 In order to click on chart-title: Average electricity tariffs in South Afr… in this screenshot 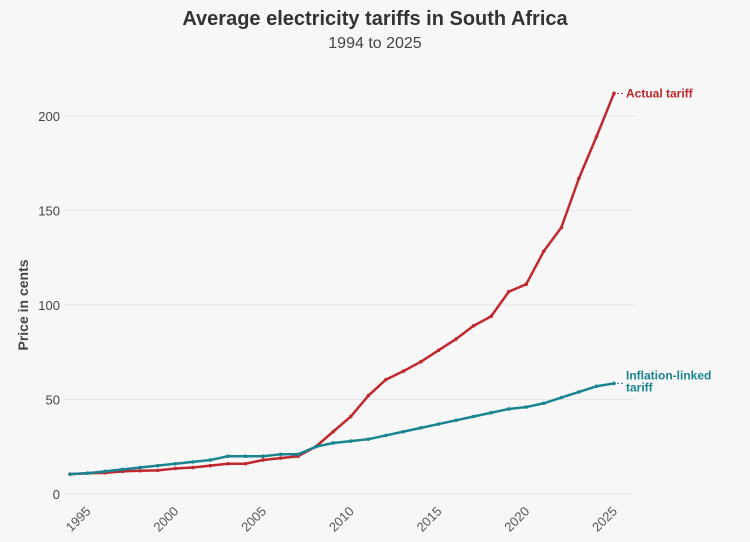, I will do `click(375, 19)`.